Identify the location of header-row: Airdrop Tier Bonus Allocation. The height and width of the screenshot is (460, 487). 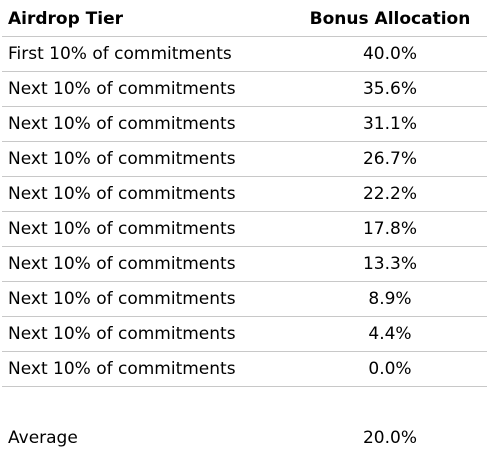
(244, 19).